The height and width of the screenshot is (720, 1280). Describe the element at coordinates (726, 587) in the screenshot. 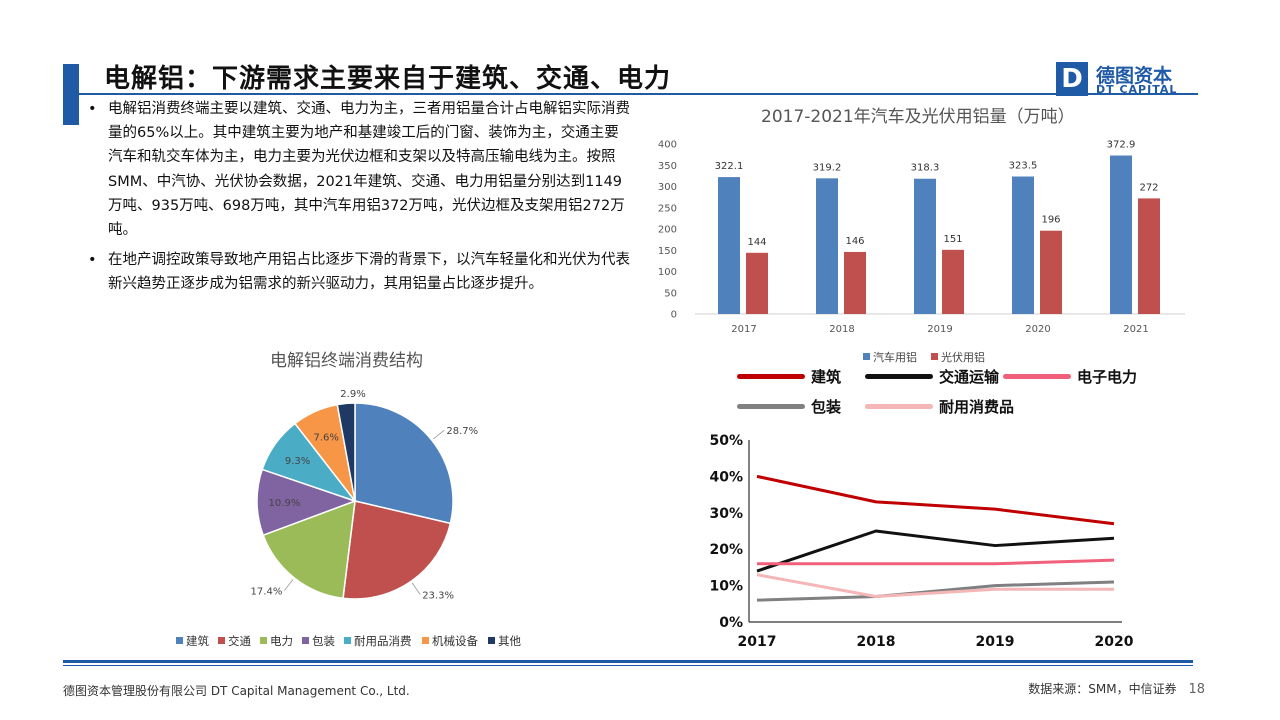

I see `y-tick-label: 10%` at that location.